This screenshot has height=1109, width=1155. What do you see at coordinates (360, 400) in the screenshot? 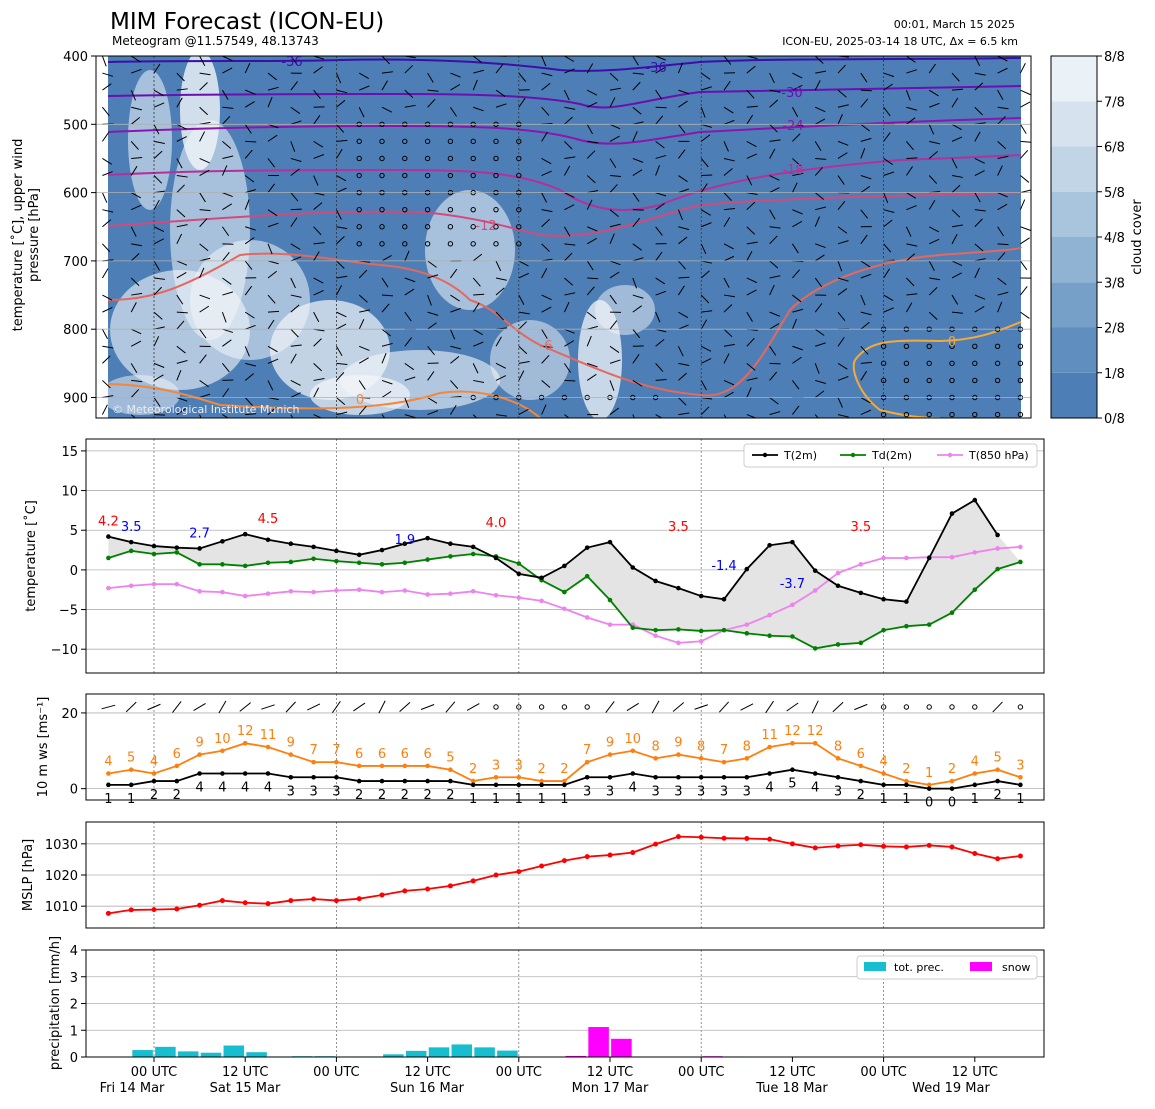
I see `isotherm-label: 0` at bounding box center [360, 400].